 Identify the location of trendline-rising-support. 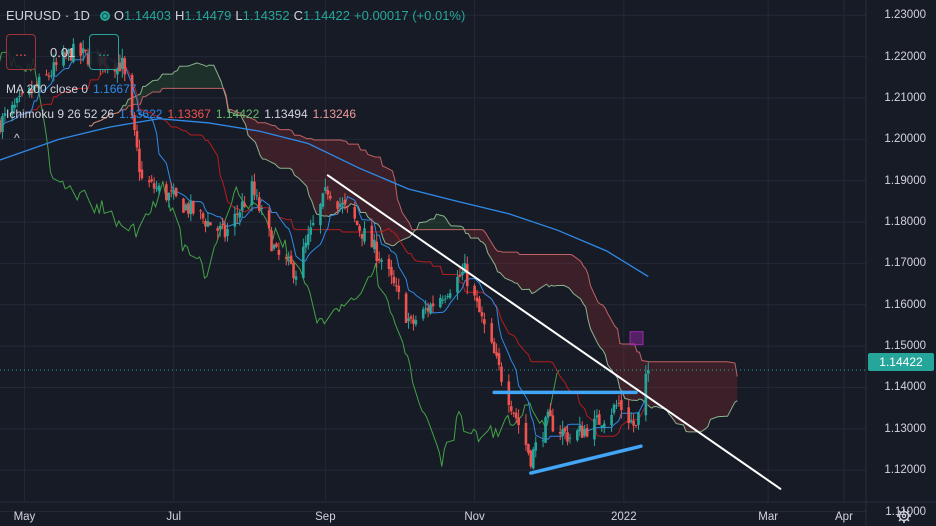
(586, 459).